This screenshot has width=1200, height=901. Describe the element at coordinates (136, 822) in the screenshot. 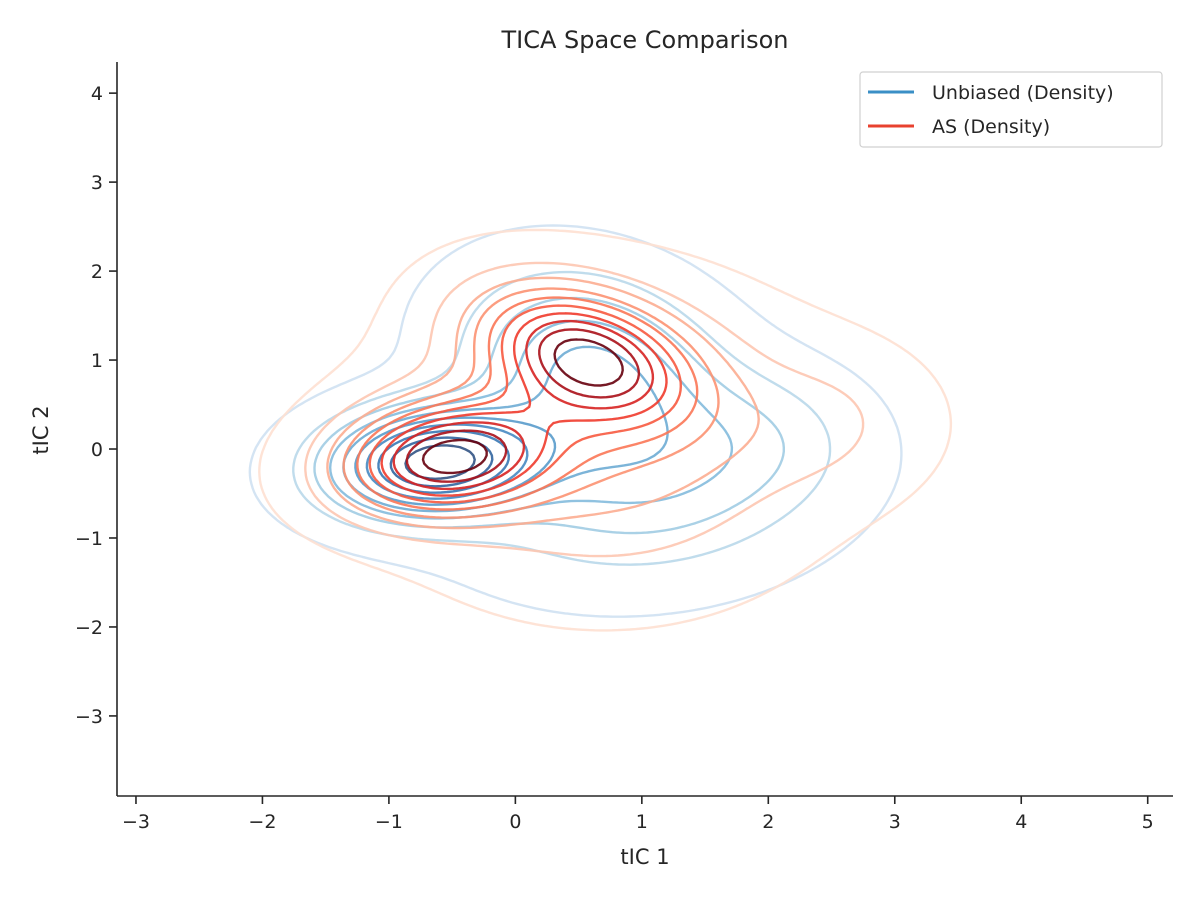

I see `x-tick-label: −3` at that location.